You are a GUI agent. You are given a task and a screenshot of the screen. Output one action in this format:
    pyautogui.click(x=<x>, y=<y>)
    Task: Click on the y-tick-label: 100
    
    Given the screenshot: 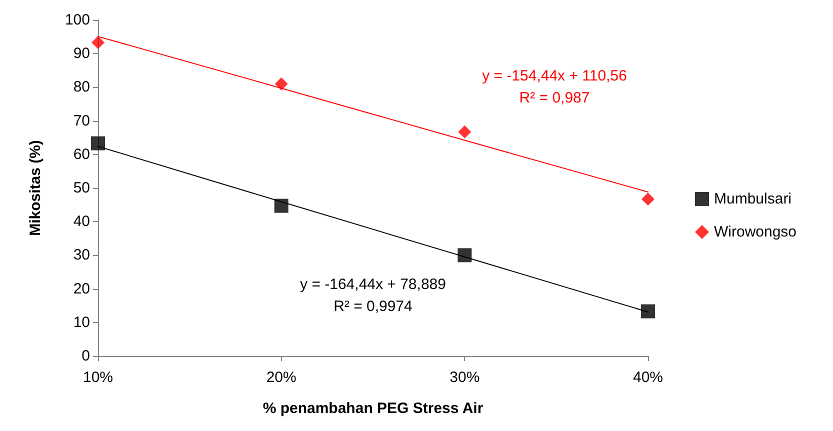 What is the action you would take?
    pyautogui.click(x=77, y=20)
    